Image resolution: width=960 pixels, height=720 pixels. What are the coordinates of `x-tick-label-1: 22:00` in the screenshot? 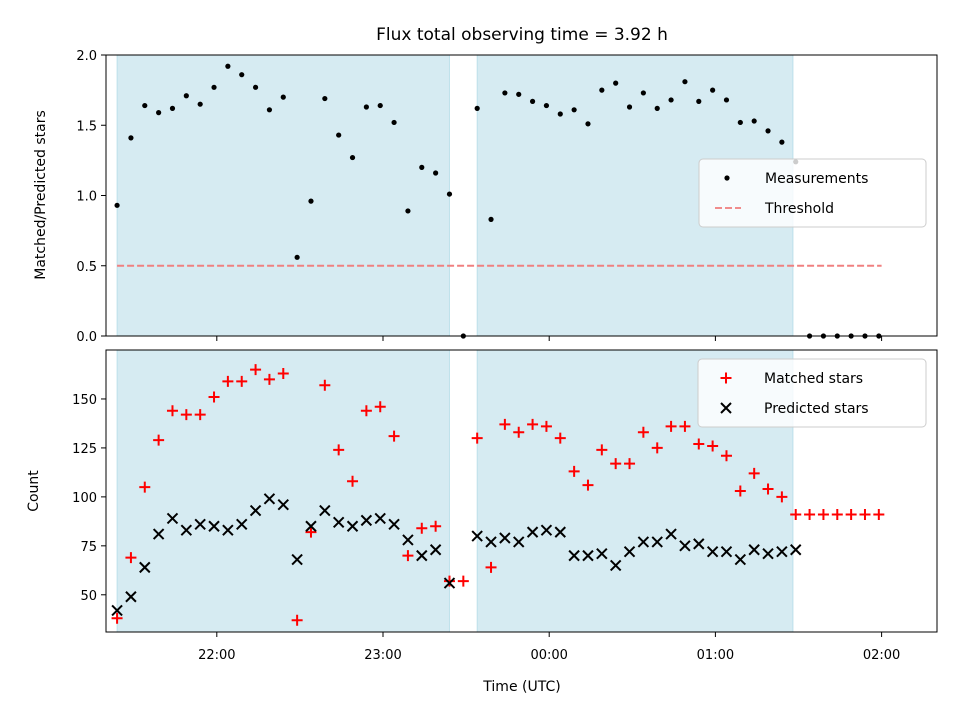 It's located at (216, 655).